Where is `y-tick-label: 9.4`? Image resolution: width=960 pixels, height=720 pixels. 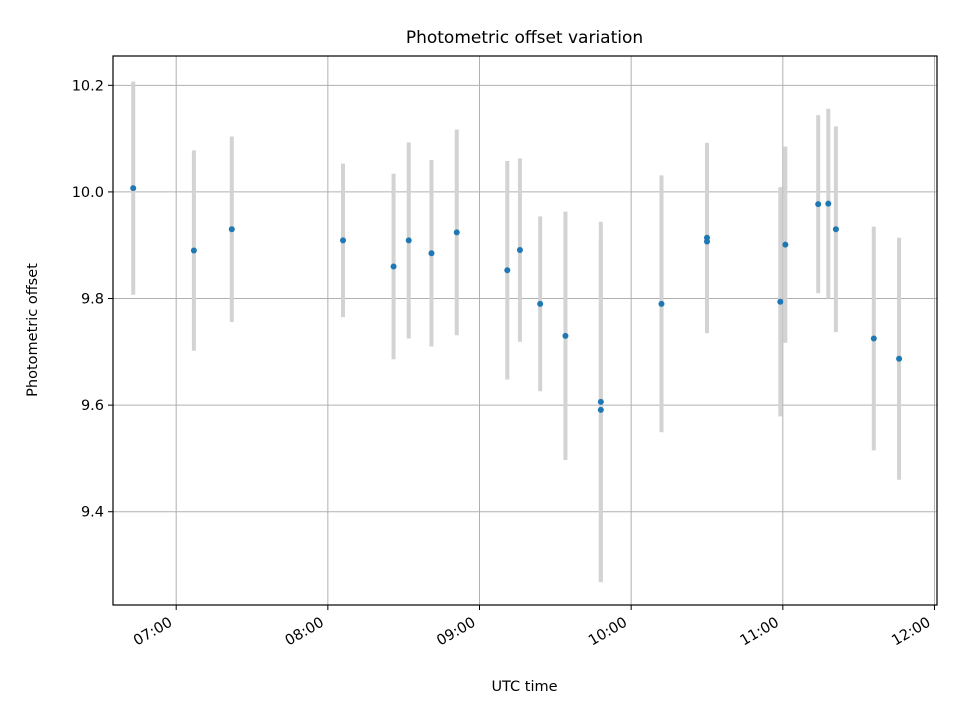 y-tick-label: 9.4 is located at coordinates (92, 513).